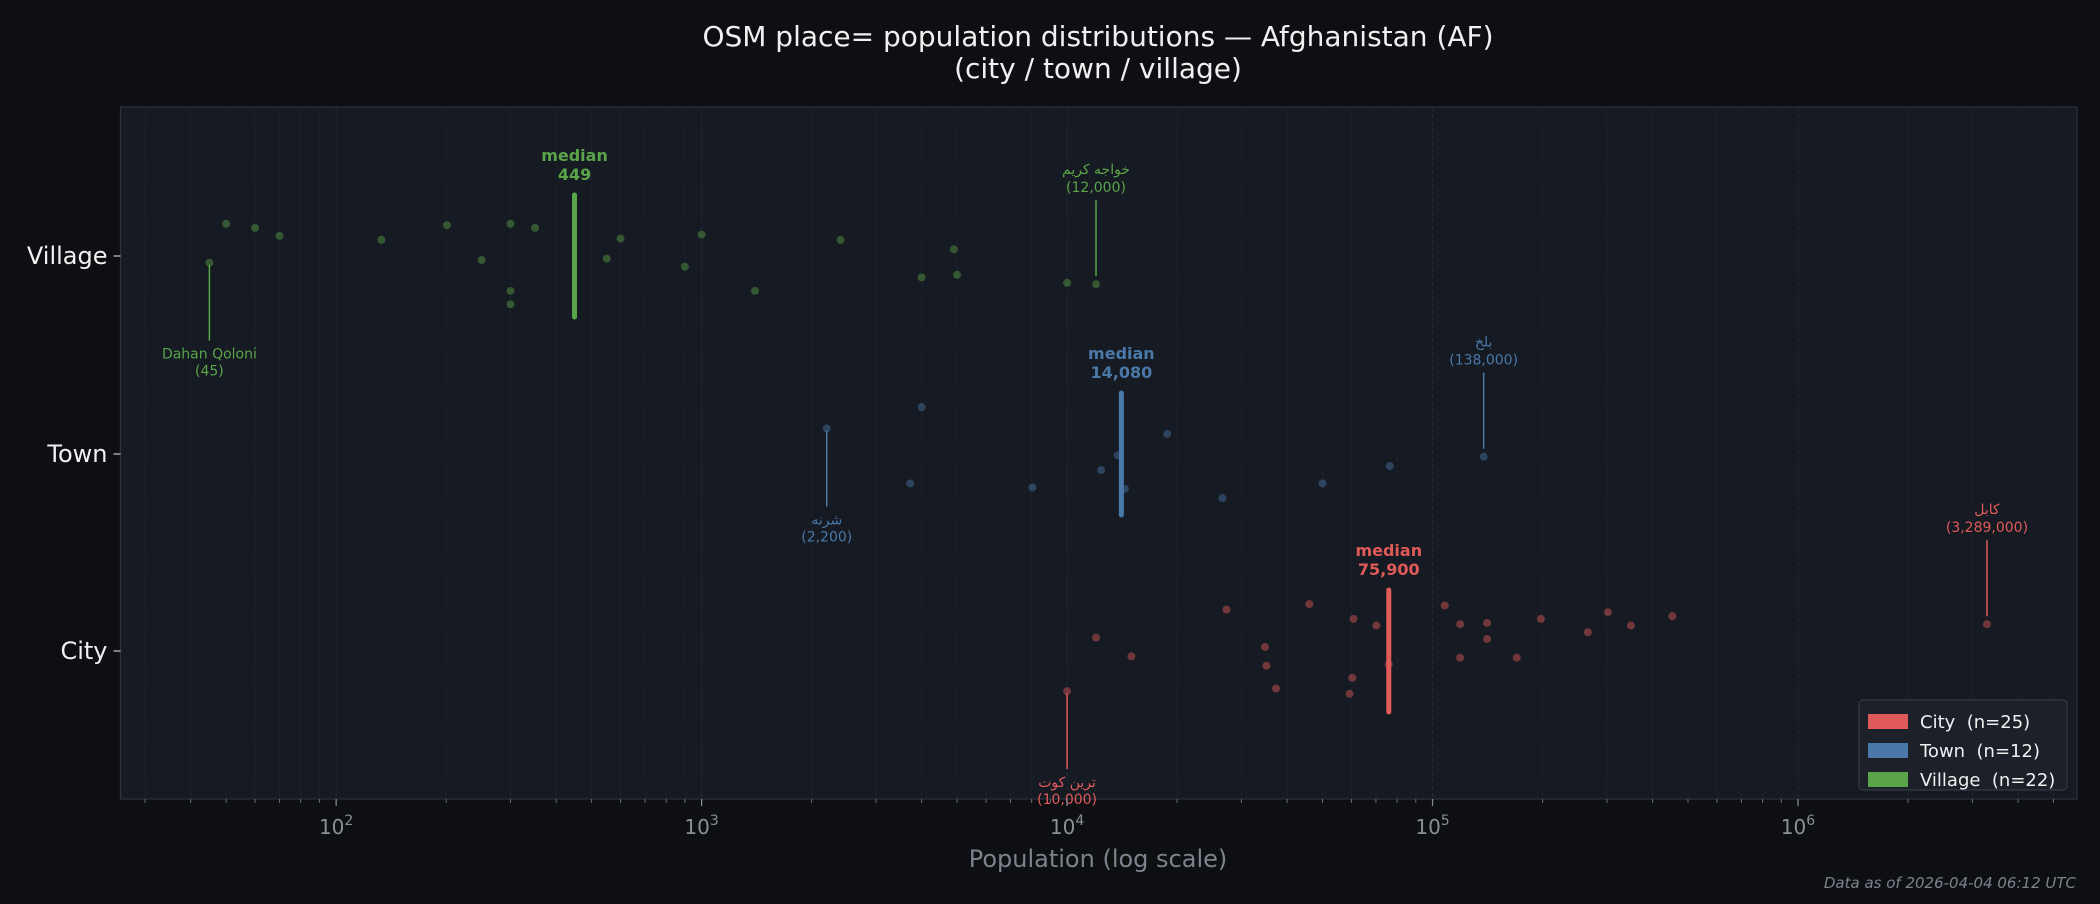  What do you see at coordinates (1432, 826) in the screenshot?
I see `x-tick-label: 10⁵` at bounding box center [1432, 826].